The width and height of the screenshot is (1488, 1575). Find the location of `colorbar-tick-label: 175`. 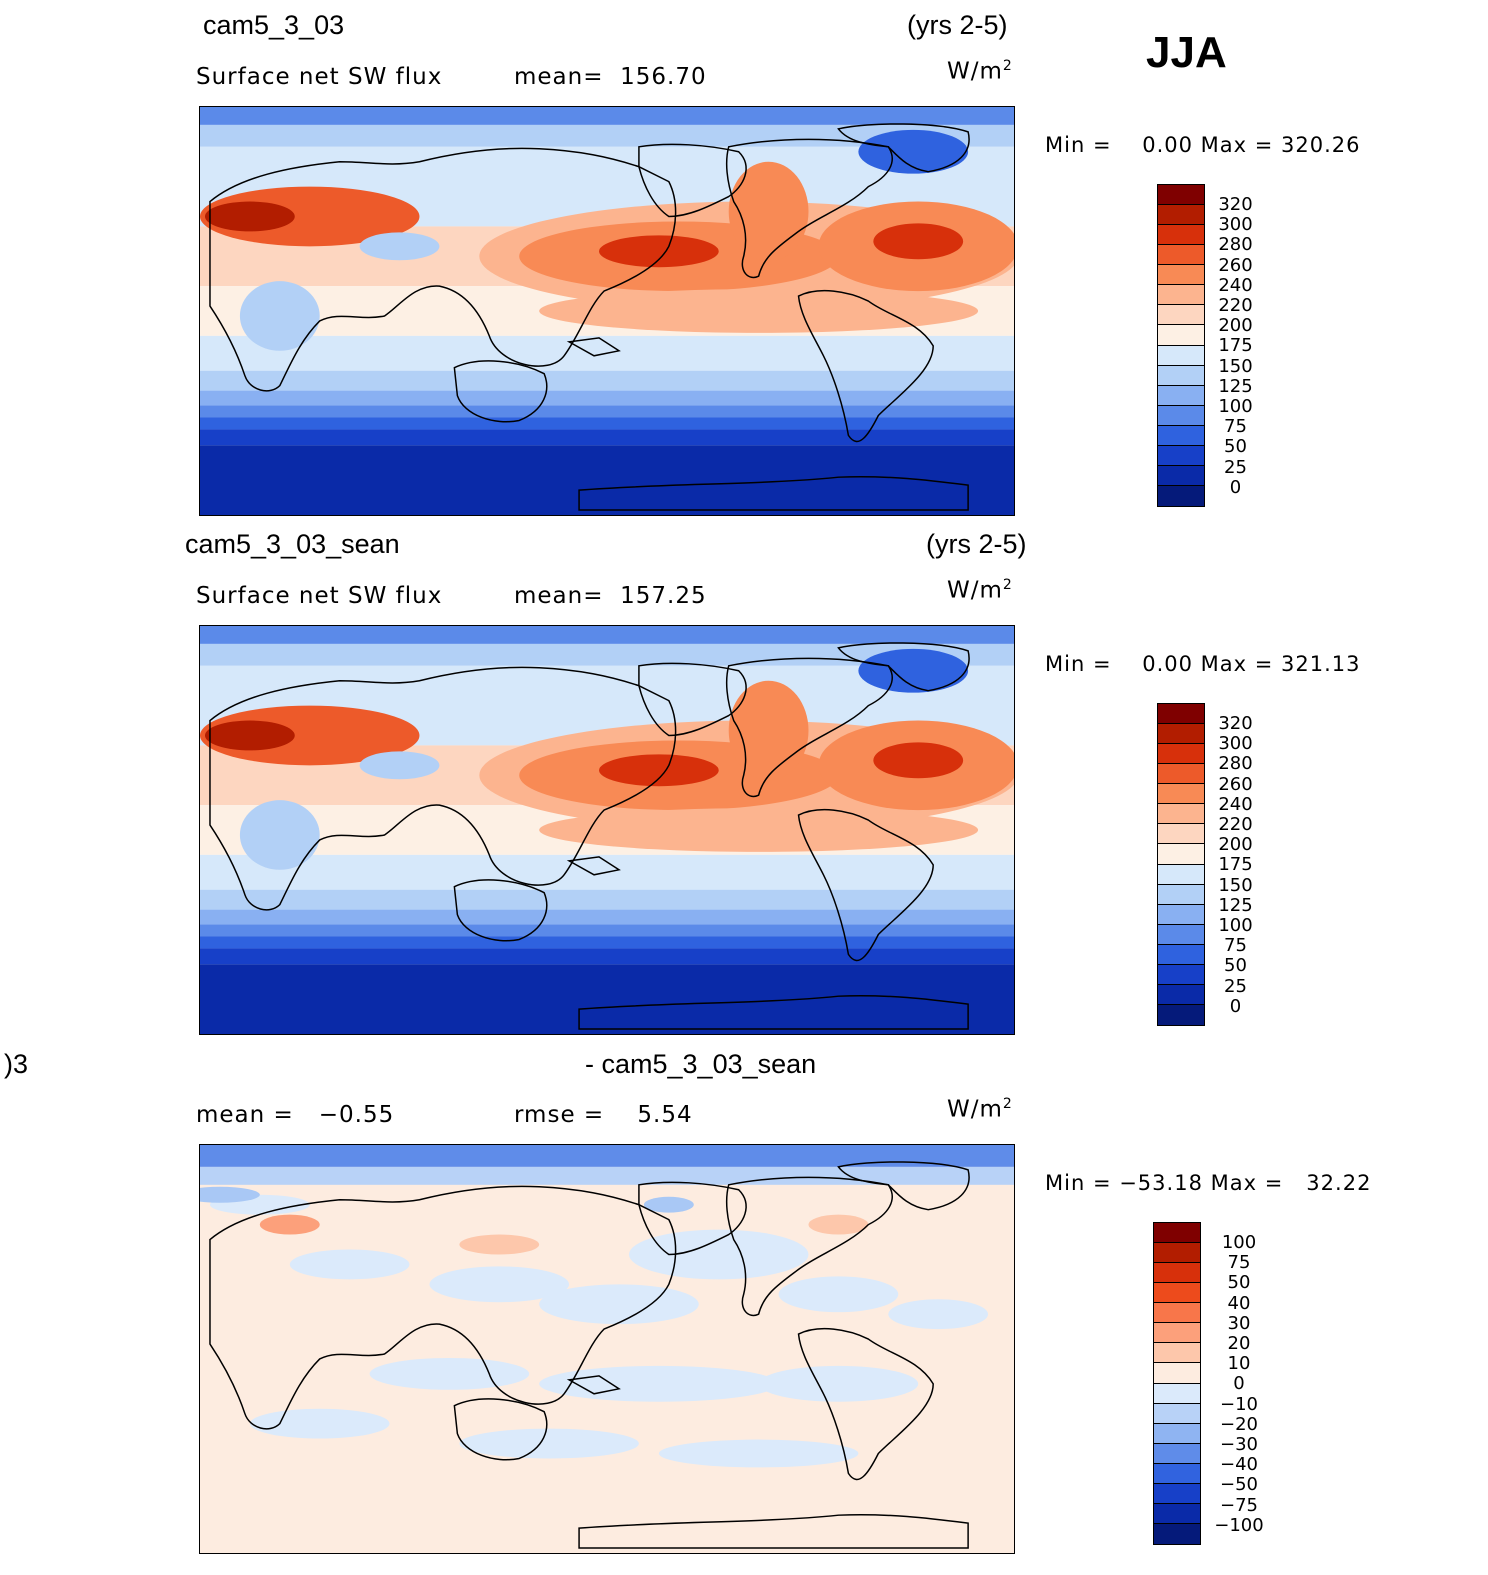

colorbar-tick-label: 175 is located at coordinates (1235, 865).